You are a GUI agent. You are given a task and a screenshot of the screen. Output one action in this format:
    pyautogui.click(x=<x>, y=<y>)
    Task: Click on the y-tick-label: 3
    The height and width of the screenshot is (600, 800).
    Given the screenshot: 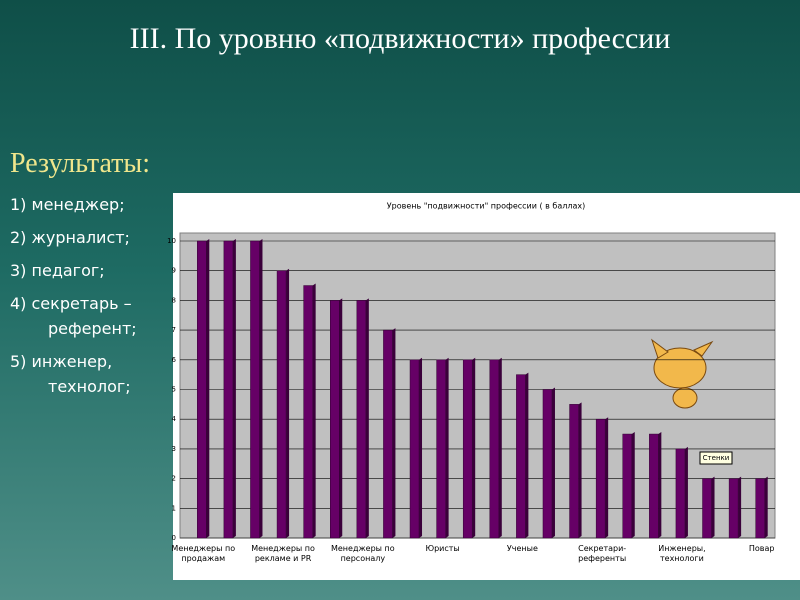 What is the action you would take?
    pyautogui.click(x=174, y=449)
    